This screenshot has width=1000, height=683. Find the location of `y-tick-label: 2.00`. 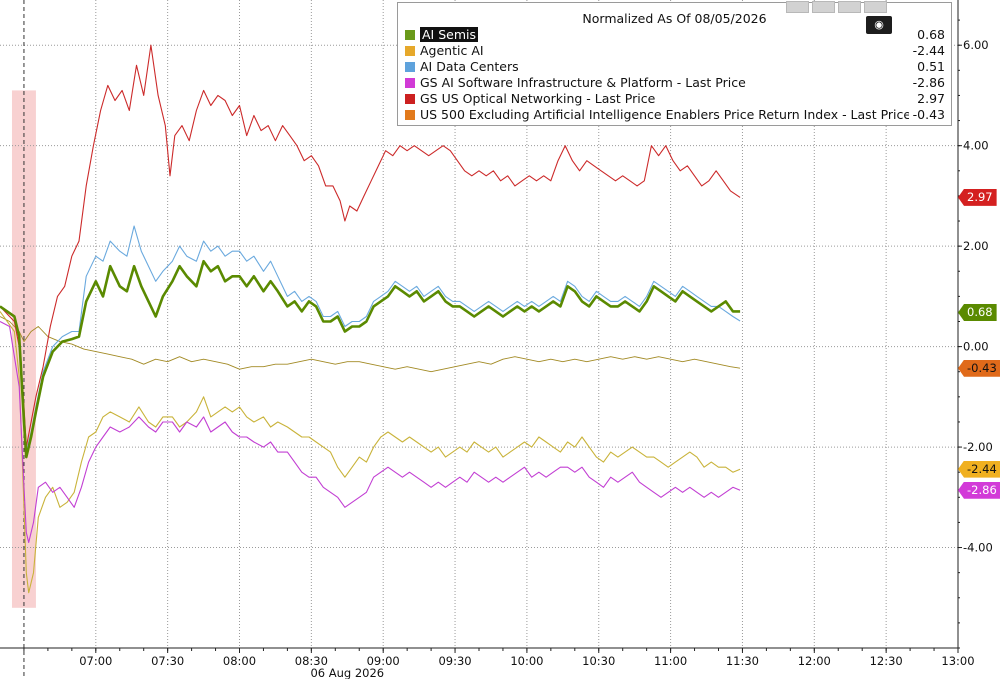

y-tick-label: 2.00 is located at coordinates (976, 246).